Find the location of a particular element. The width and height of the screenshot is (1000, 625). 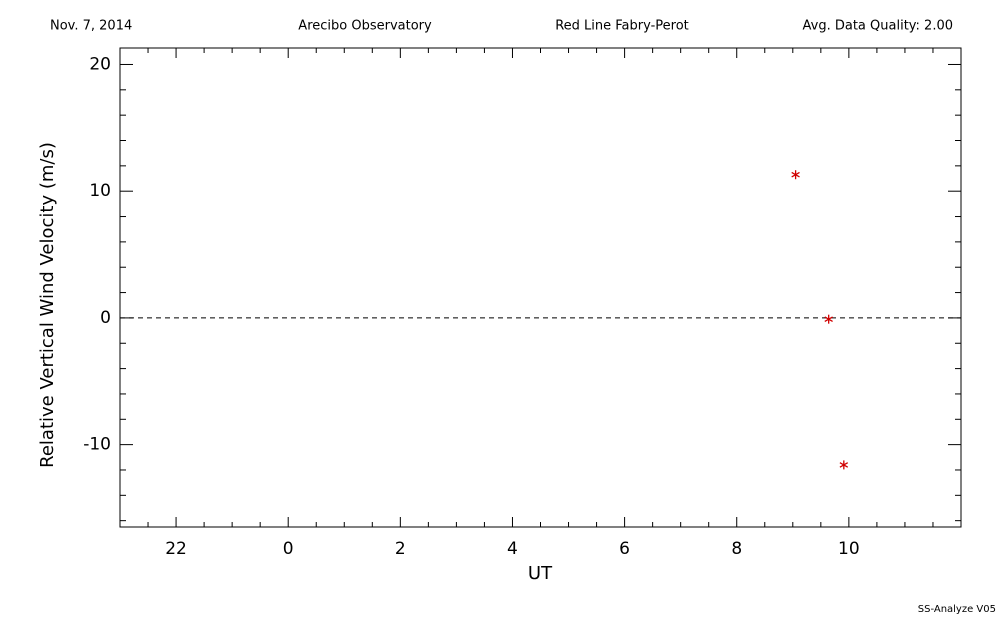

x-tick-label: 22 is located at coordinates (176, 549).